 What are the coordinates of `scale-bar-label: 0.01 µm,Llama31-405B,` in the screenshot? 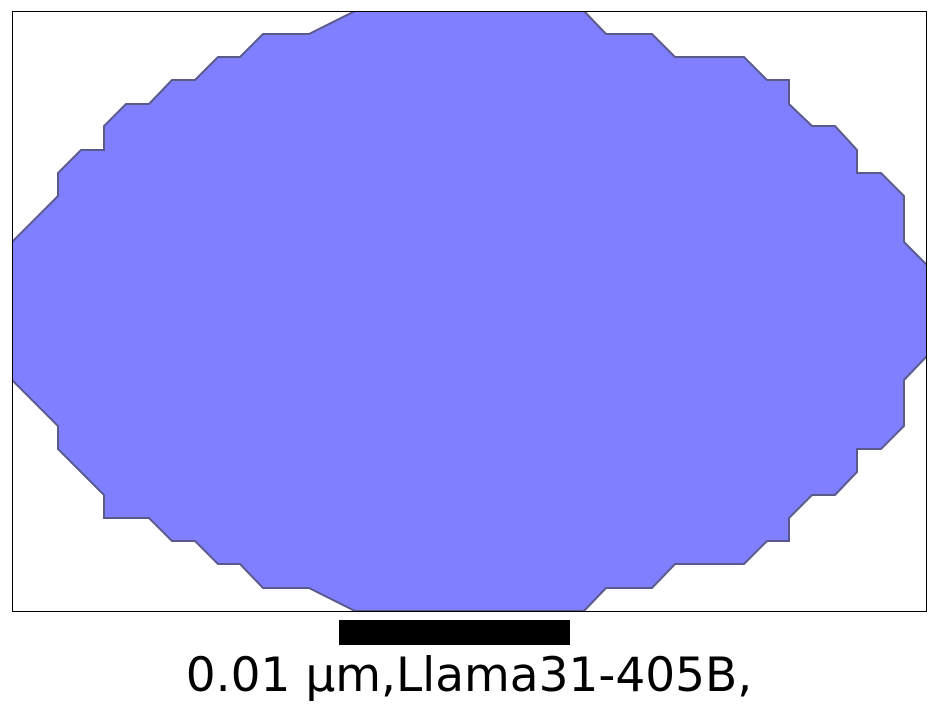 It's located at (469, 675).